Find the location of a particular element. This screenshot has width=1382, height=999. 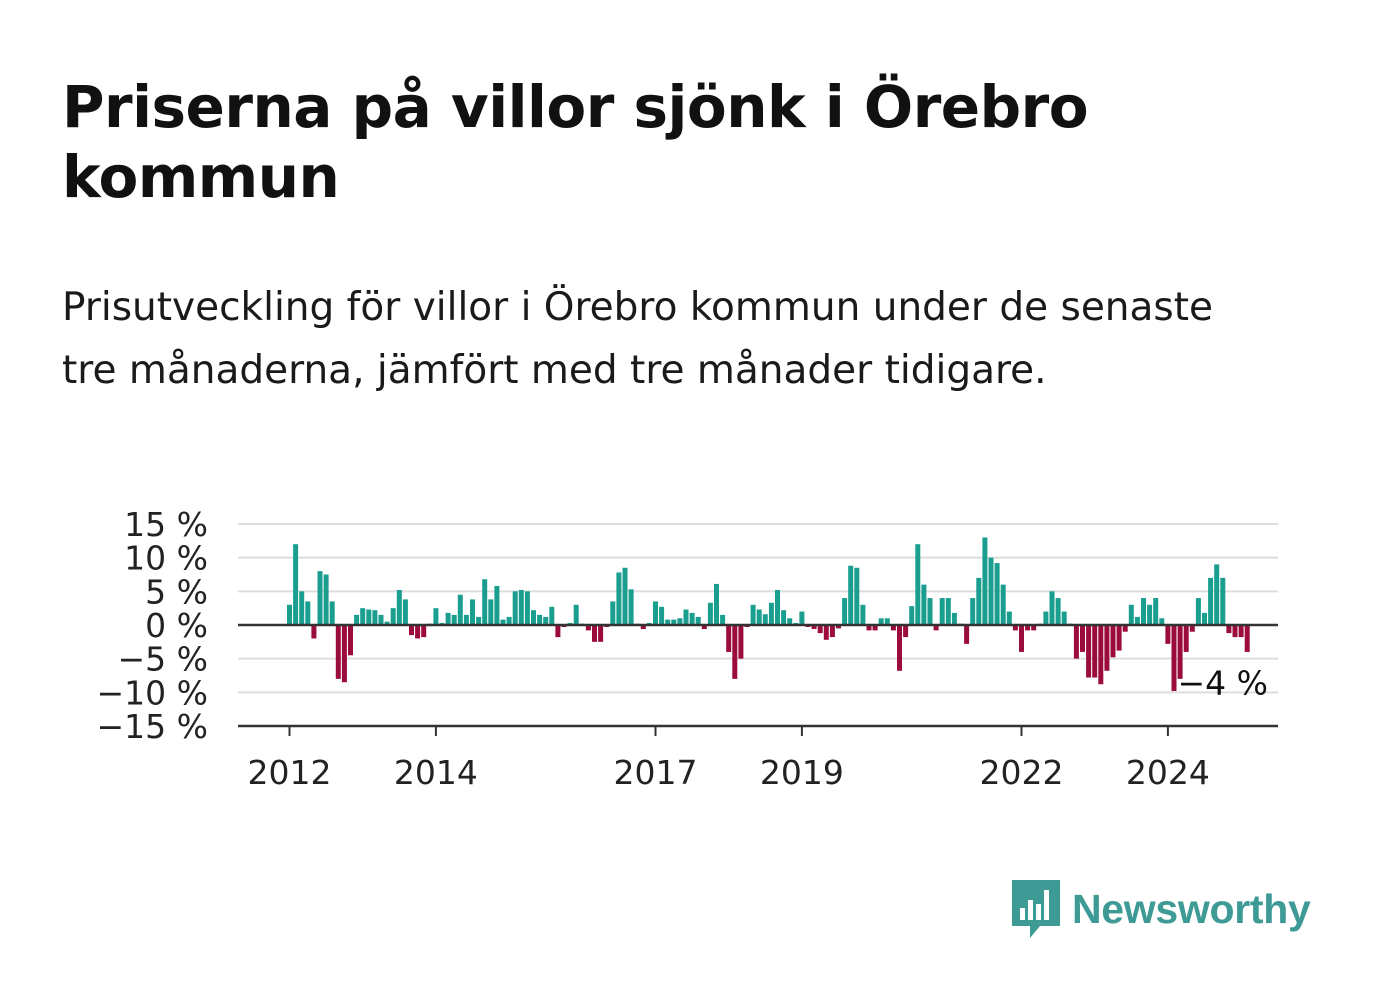

y-tick-label: −10 % is located at coordinates (153, 692).